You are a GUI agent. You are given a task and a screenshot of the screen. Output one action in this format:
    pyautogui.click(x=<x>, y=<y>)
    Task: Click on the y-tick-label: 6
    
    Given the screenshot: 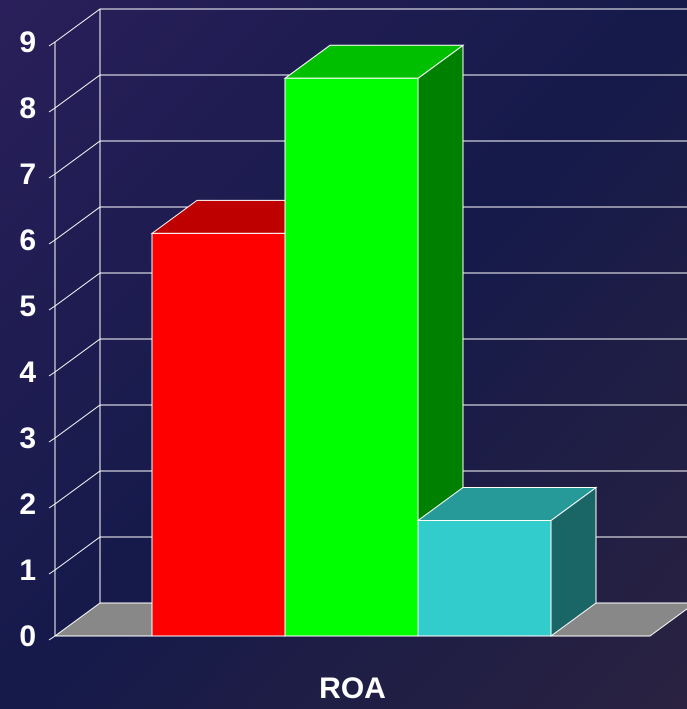 What is the action you would take?
    pyautogui.click(x=27, y=240)
    